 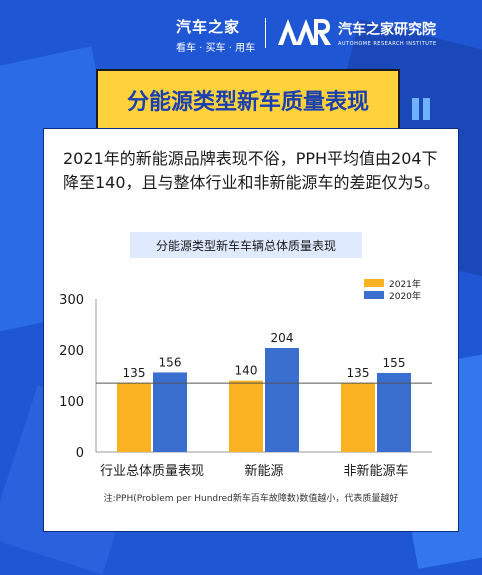 I want to click on institute-brand: 汽车之家研究院 AUTOHOME RESEARCH INSTITUTE, so click(x=387, y=33).